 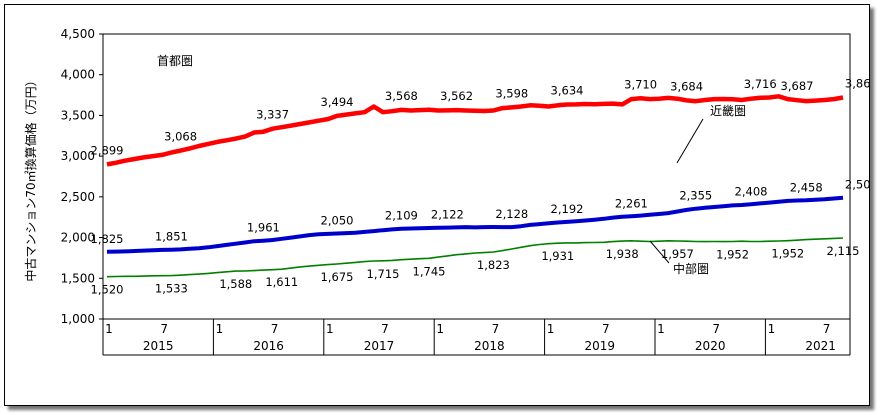 I want to click on y-tick-label: 2,500, so click(x=78, y=197).